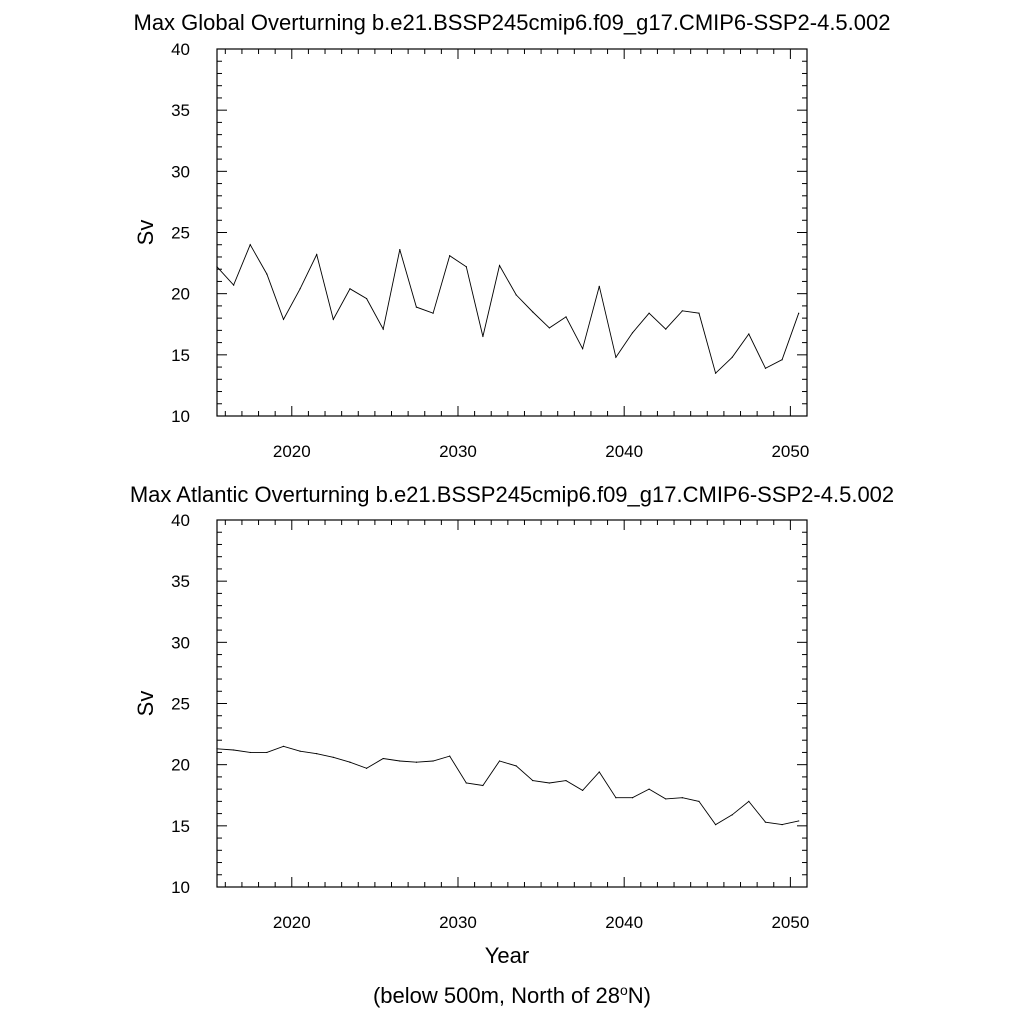 This screenshot has width=1024, height=1024. What do you see at coordinates (496, 995) in the screenshot?
I see `footnote-prefix: (below 500m, North of 28` at bounding box center [496, 995].